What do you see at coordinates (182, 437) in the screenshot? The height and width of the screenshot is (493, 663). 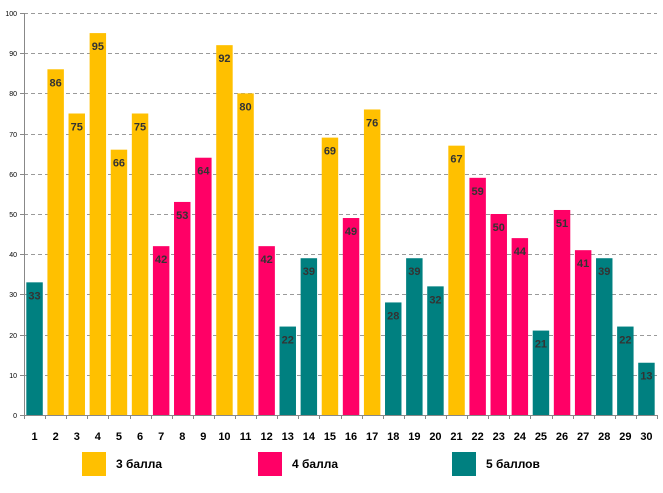 I see `x-tick-label: 8` at bounding box center [182, 437].